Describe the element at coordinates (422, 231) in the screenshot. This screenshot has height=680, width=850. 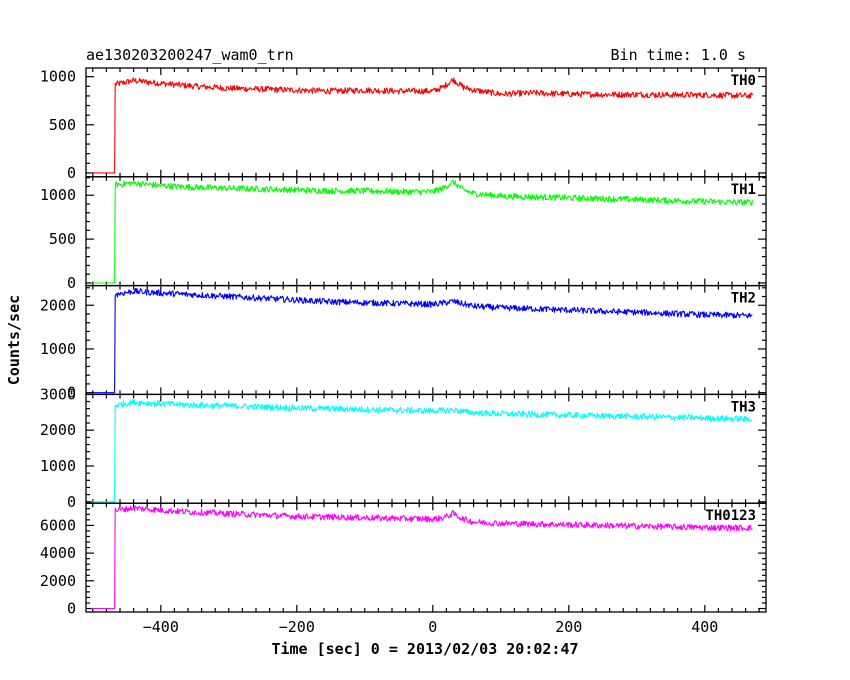
I see `series-line-th1` at that location.